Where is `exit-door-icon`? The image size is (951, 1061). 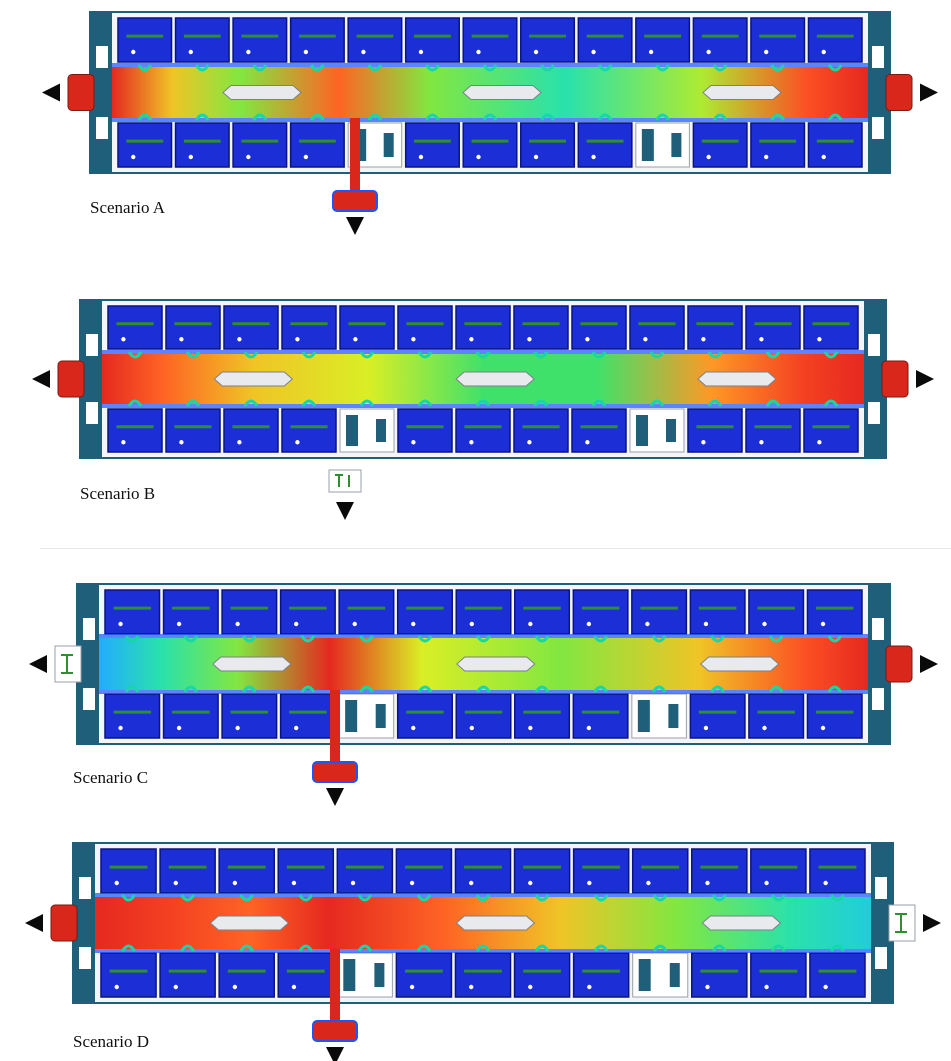 exit-door-icon is located at coordinates (899, 92).